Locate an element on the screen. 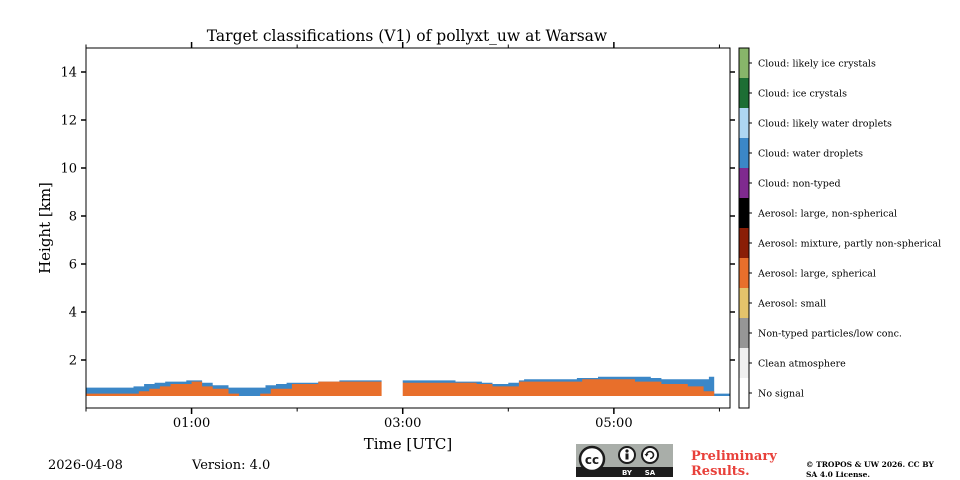 This screenshot has width=960, height=480. y-tick-label-8: 8 is located at coordinates (73, 217).